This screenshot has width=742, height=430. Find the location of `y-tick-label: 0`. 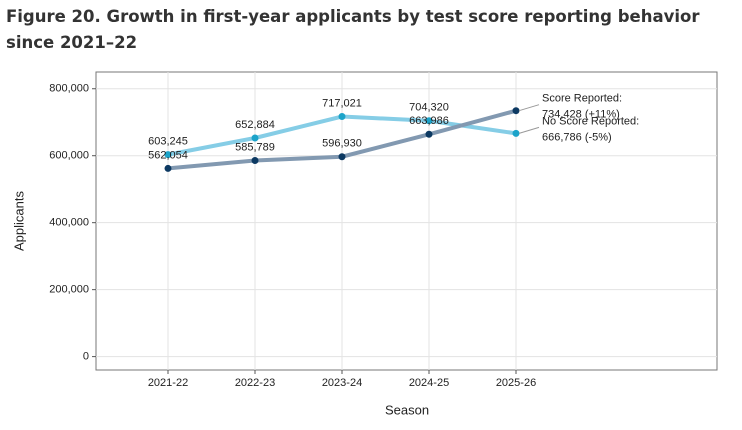

y-tick-label: 0 is located at coordinates (86, 357).